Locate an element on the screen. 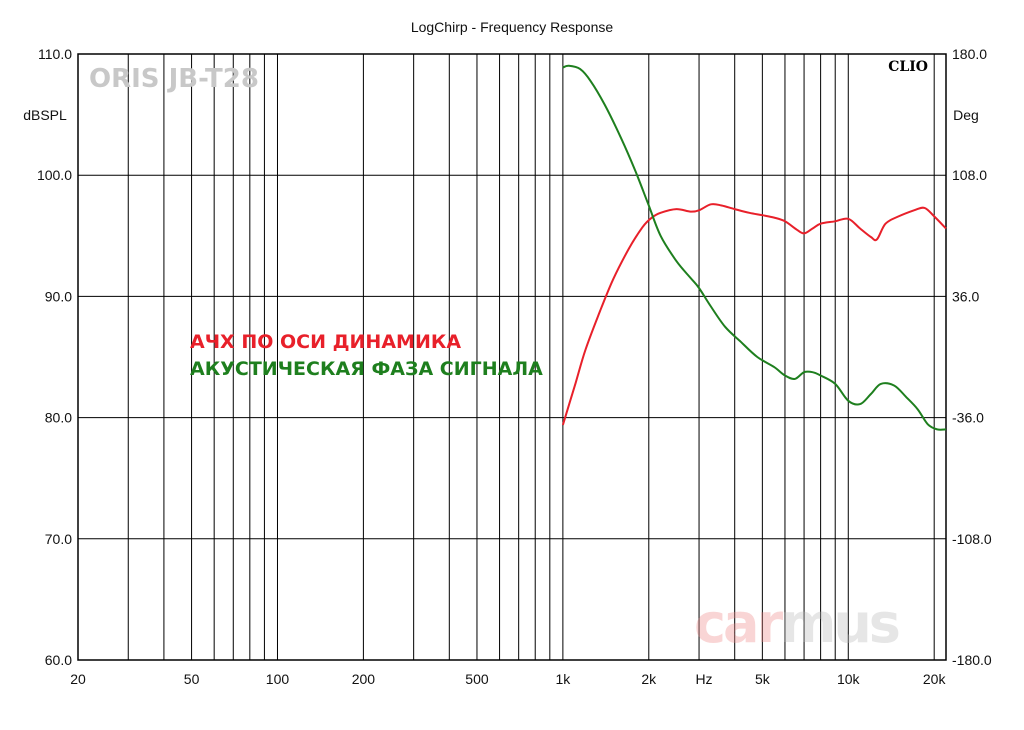  logo-part-car: car is located at coordinates (738, 623).